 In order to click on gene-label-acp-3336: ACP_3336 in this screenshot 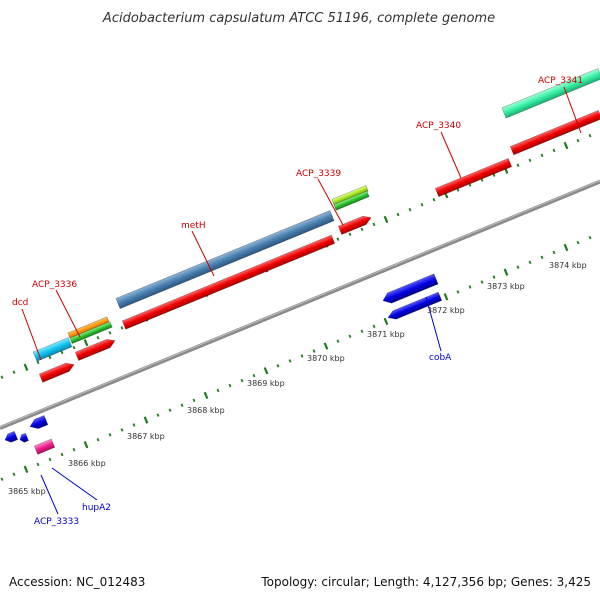, I will do `click(54, 285)`.